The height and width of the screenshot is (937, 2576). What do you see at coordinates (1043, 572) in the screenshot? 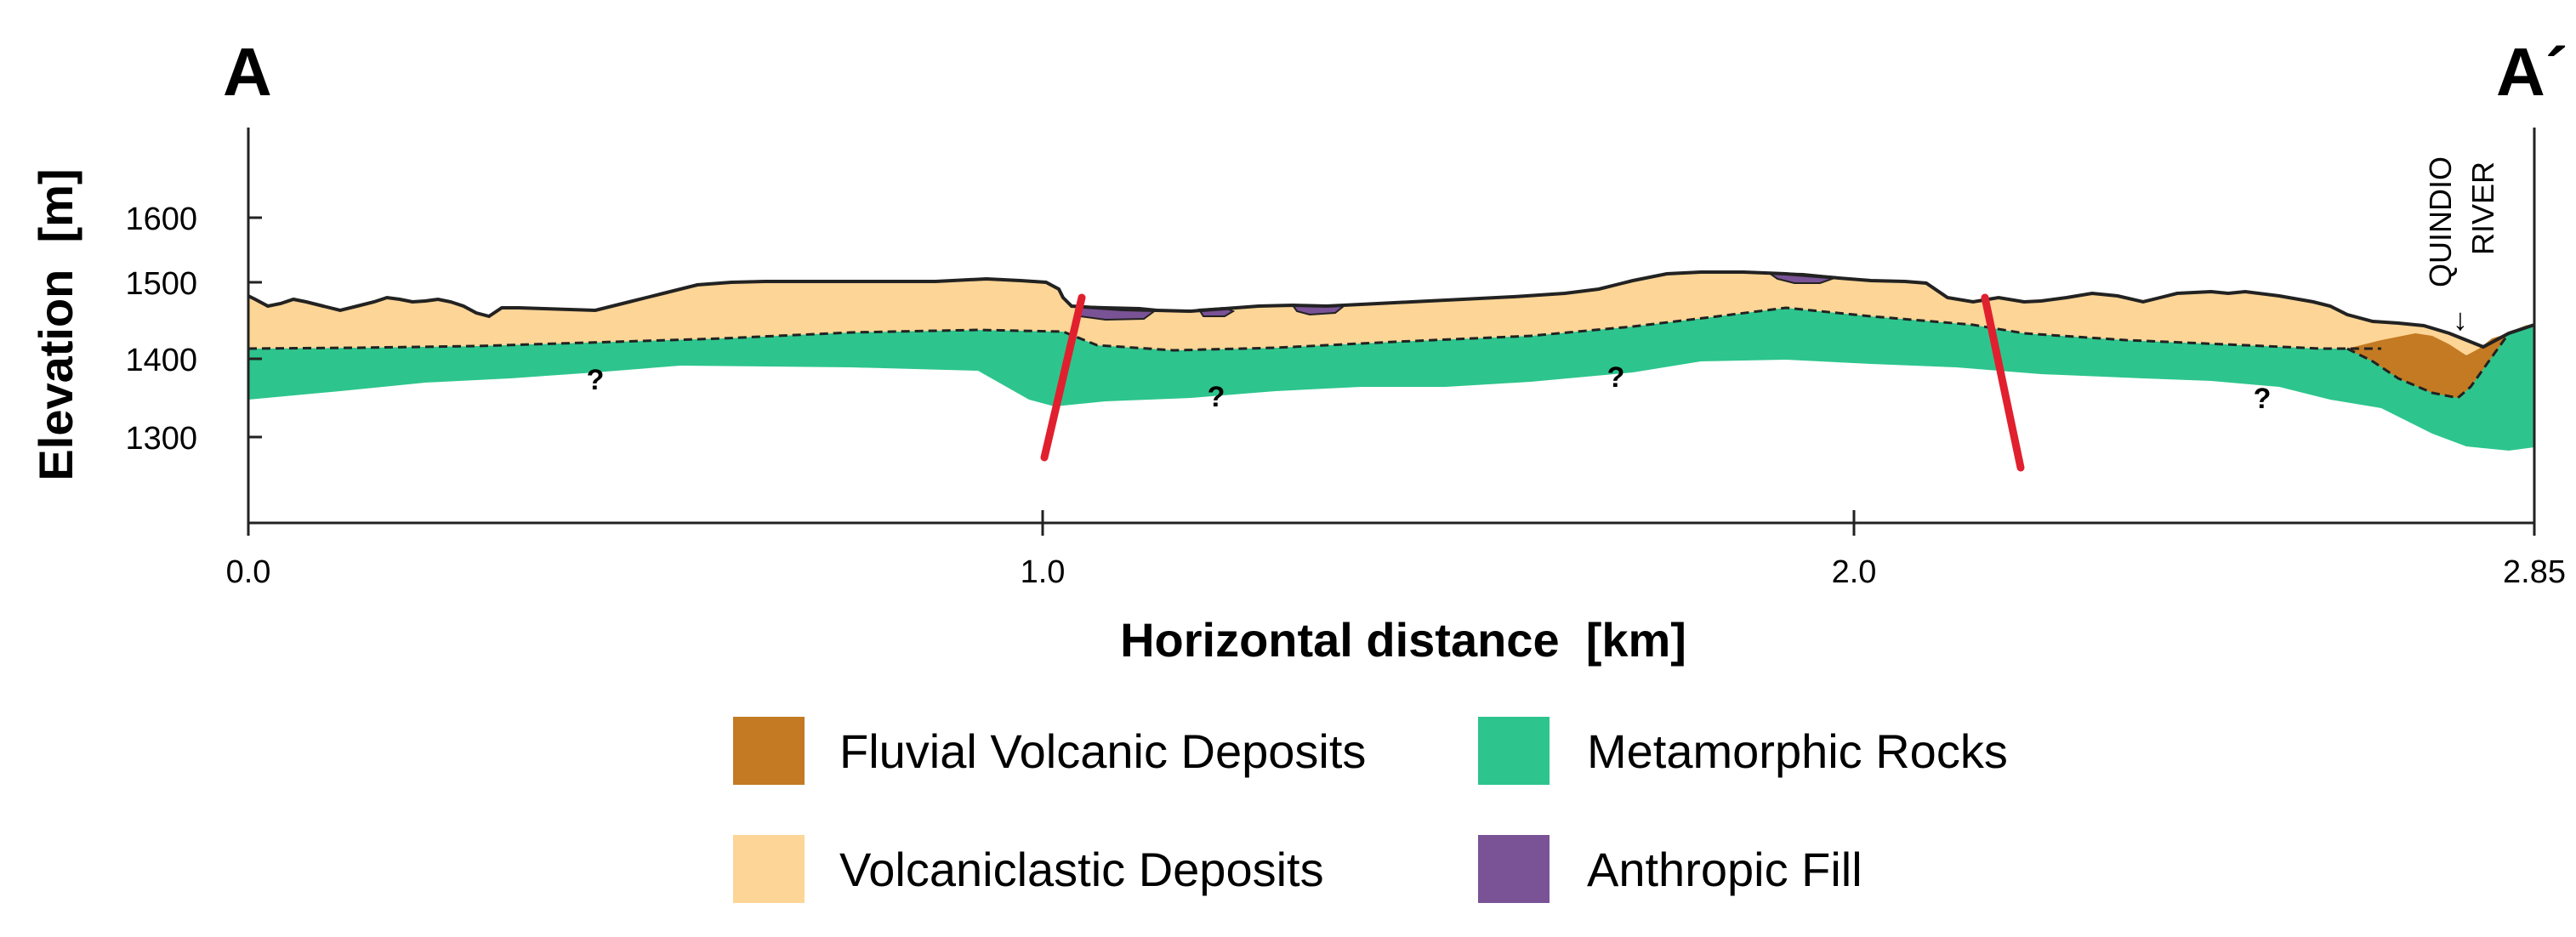
I see `x-tick-label: 1.0` at bounding box center [1043, 572].